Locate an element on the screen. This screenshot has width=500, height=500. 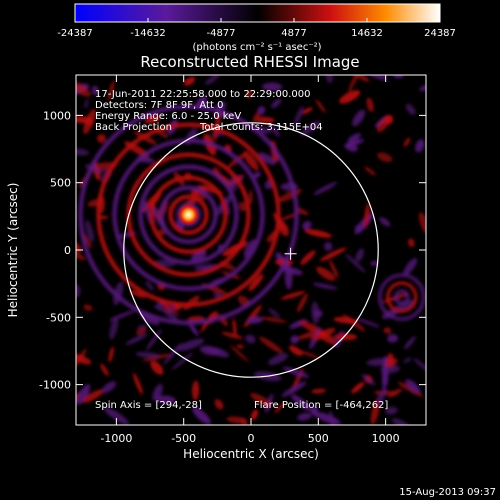
colorbar-tick-label: 14632 is located at coordinates (367, 33).